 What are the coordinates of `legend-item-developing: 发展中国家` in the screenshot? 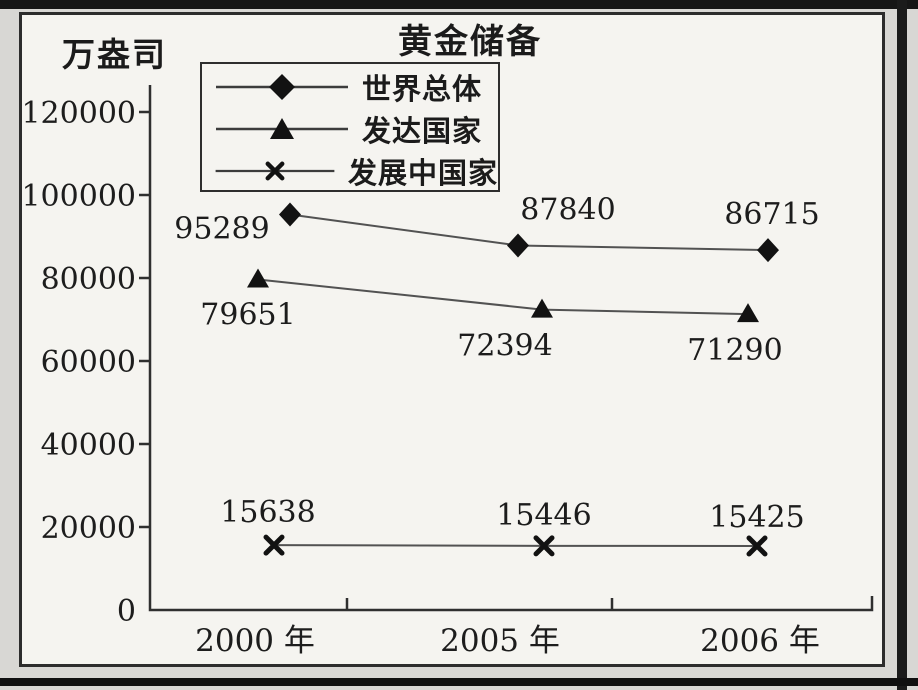 It's located at (355, 171).